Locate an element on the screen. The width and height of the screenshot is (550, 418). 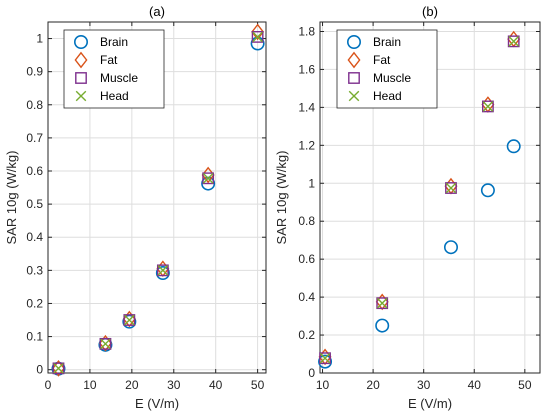
y-tick-label: 0.3 is located at coordinates (34, 270).